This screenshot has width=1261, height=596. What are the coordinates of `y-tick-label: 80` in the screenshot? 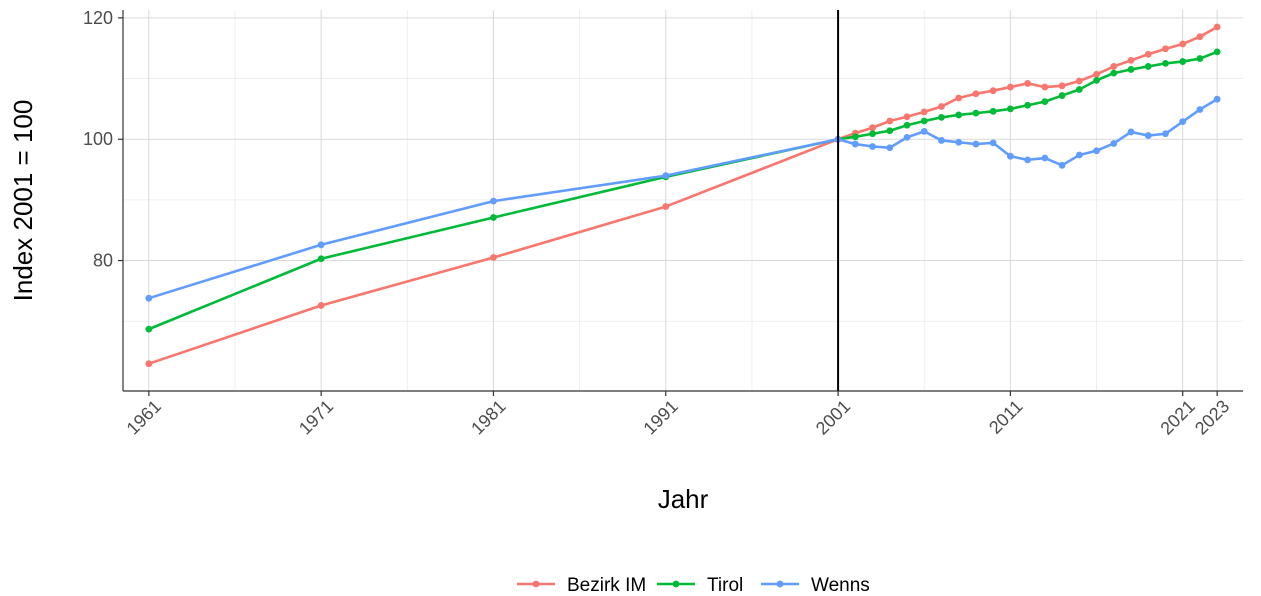 It's located at (103, 261).